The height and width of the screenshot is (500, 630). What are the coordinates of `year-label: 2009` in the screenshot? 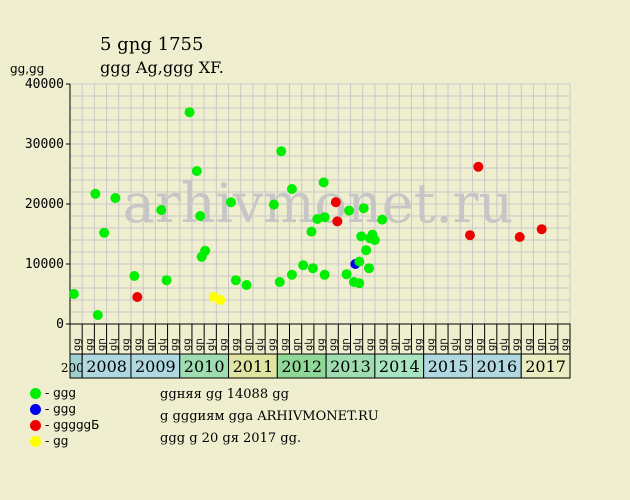 It's located at (155, 366).